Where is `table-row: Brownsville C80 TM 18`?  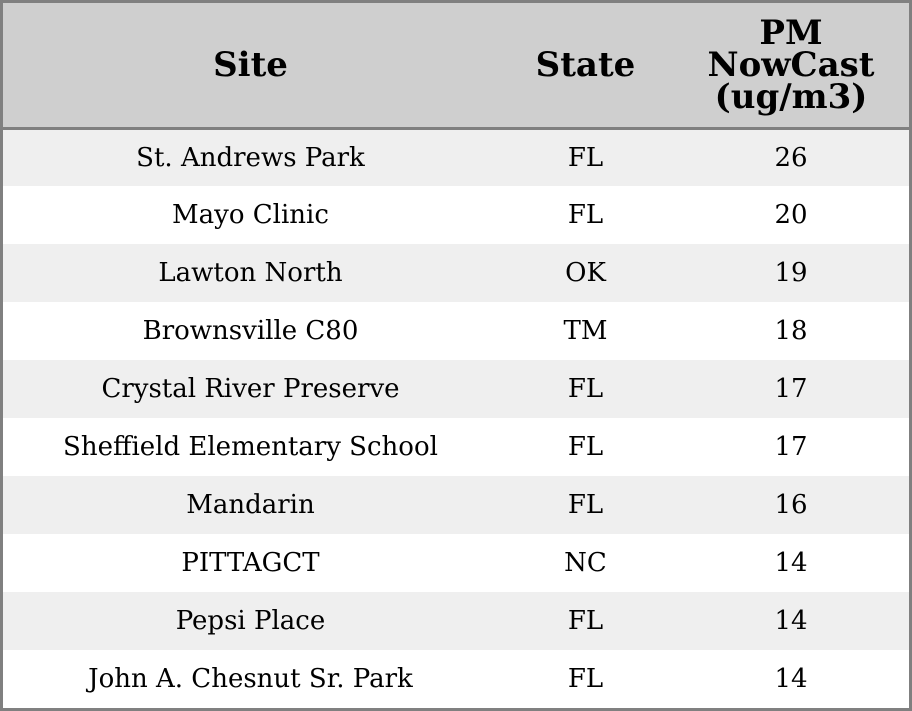
table-row: Brownsville C80 TM 18 is located at coordinates (456, 331).